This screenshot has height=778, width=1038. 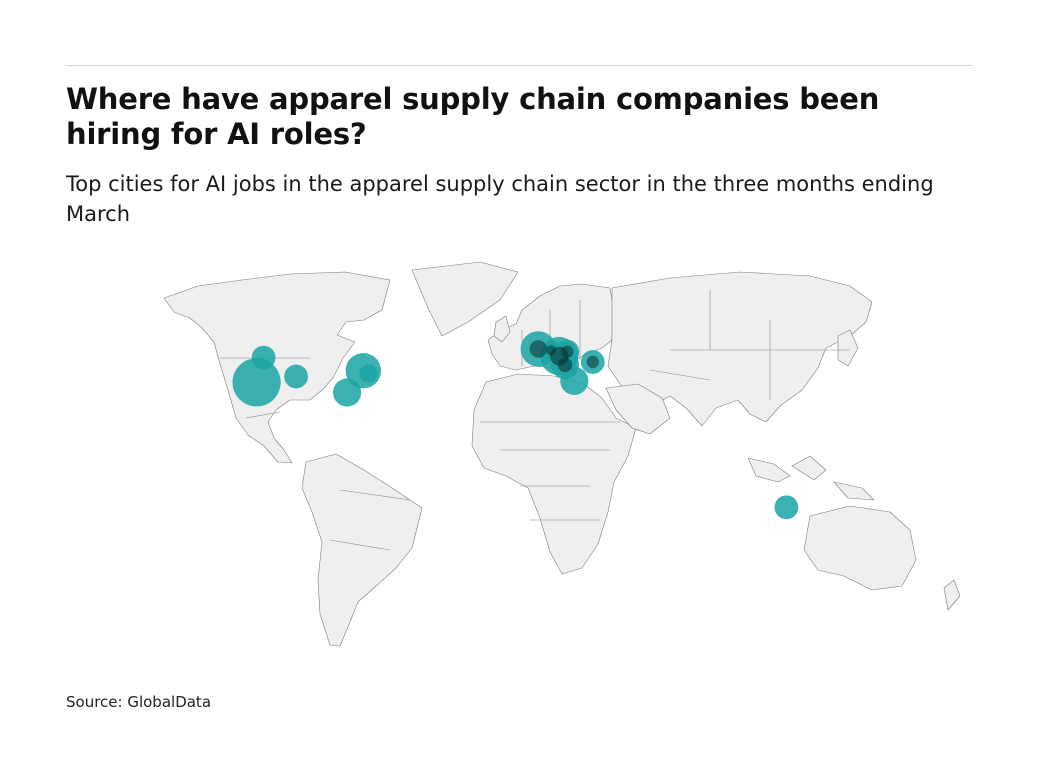 I want to click on south-america, so click(x=362, y=550).